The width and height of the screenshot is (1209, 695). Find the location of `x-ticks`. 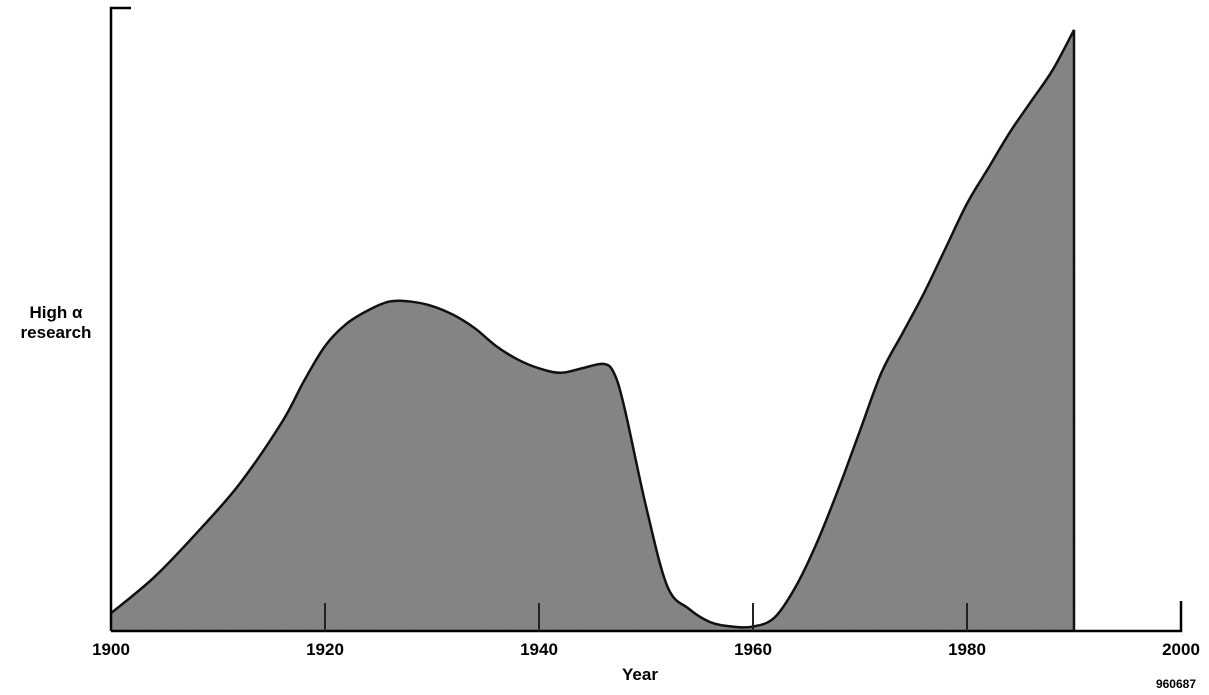

x-ticks is located at coordinates (646, 617).